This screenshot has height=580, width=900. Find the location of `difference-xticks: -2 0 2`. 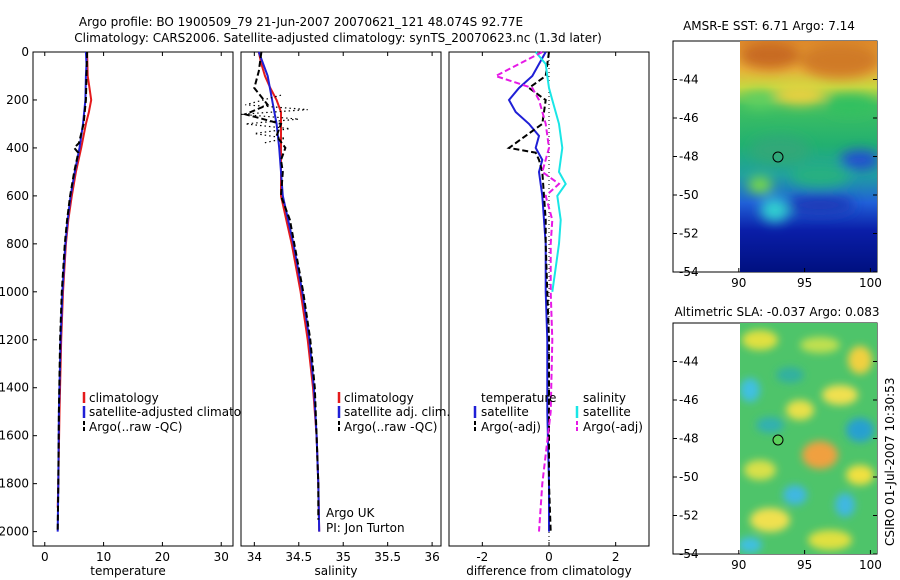

difference-xticks: -2 0 2 is located at coordinates (547, 308).